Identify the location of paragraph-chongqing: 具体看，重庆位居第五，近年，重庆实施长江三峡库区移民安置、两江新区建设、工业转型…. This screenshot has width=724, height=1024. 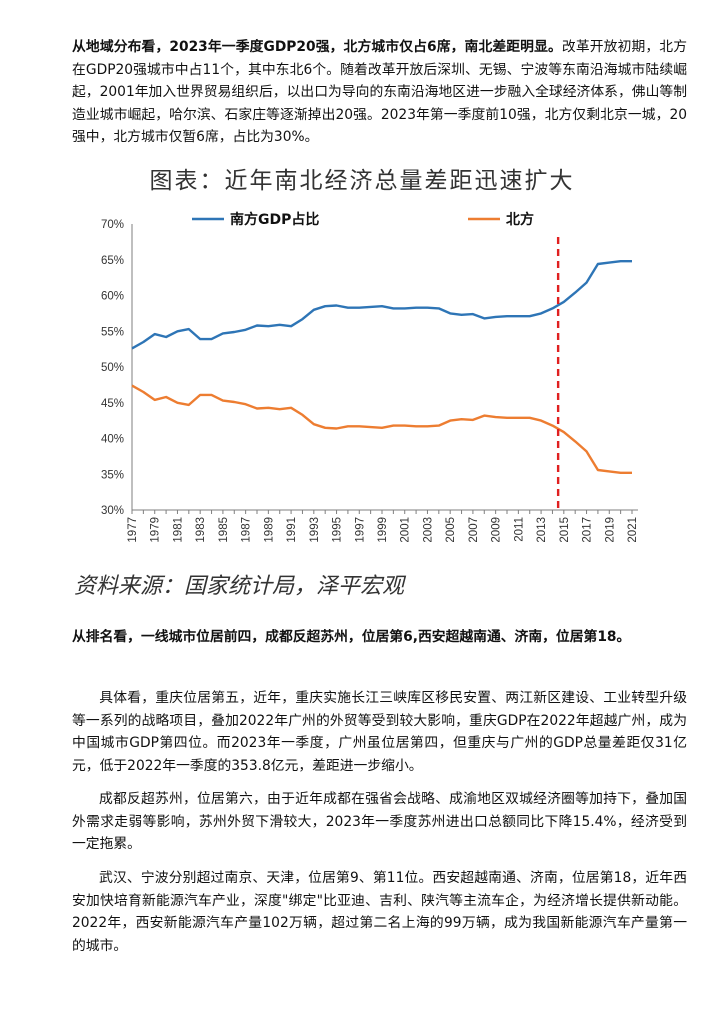
(379, 732).